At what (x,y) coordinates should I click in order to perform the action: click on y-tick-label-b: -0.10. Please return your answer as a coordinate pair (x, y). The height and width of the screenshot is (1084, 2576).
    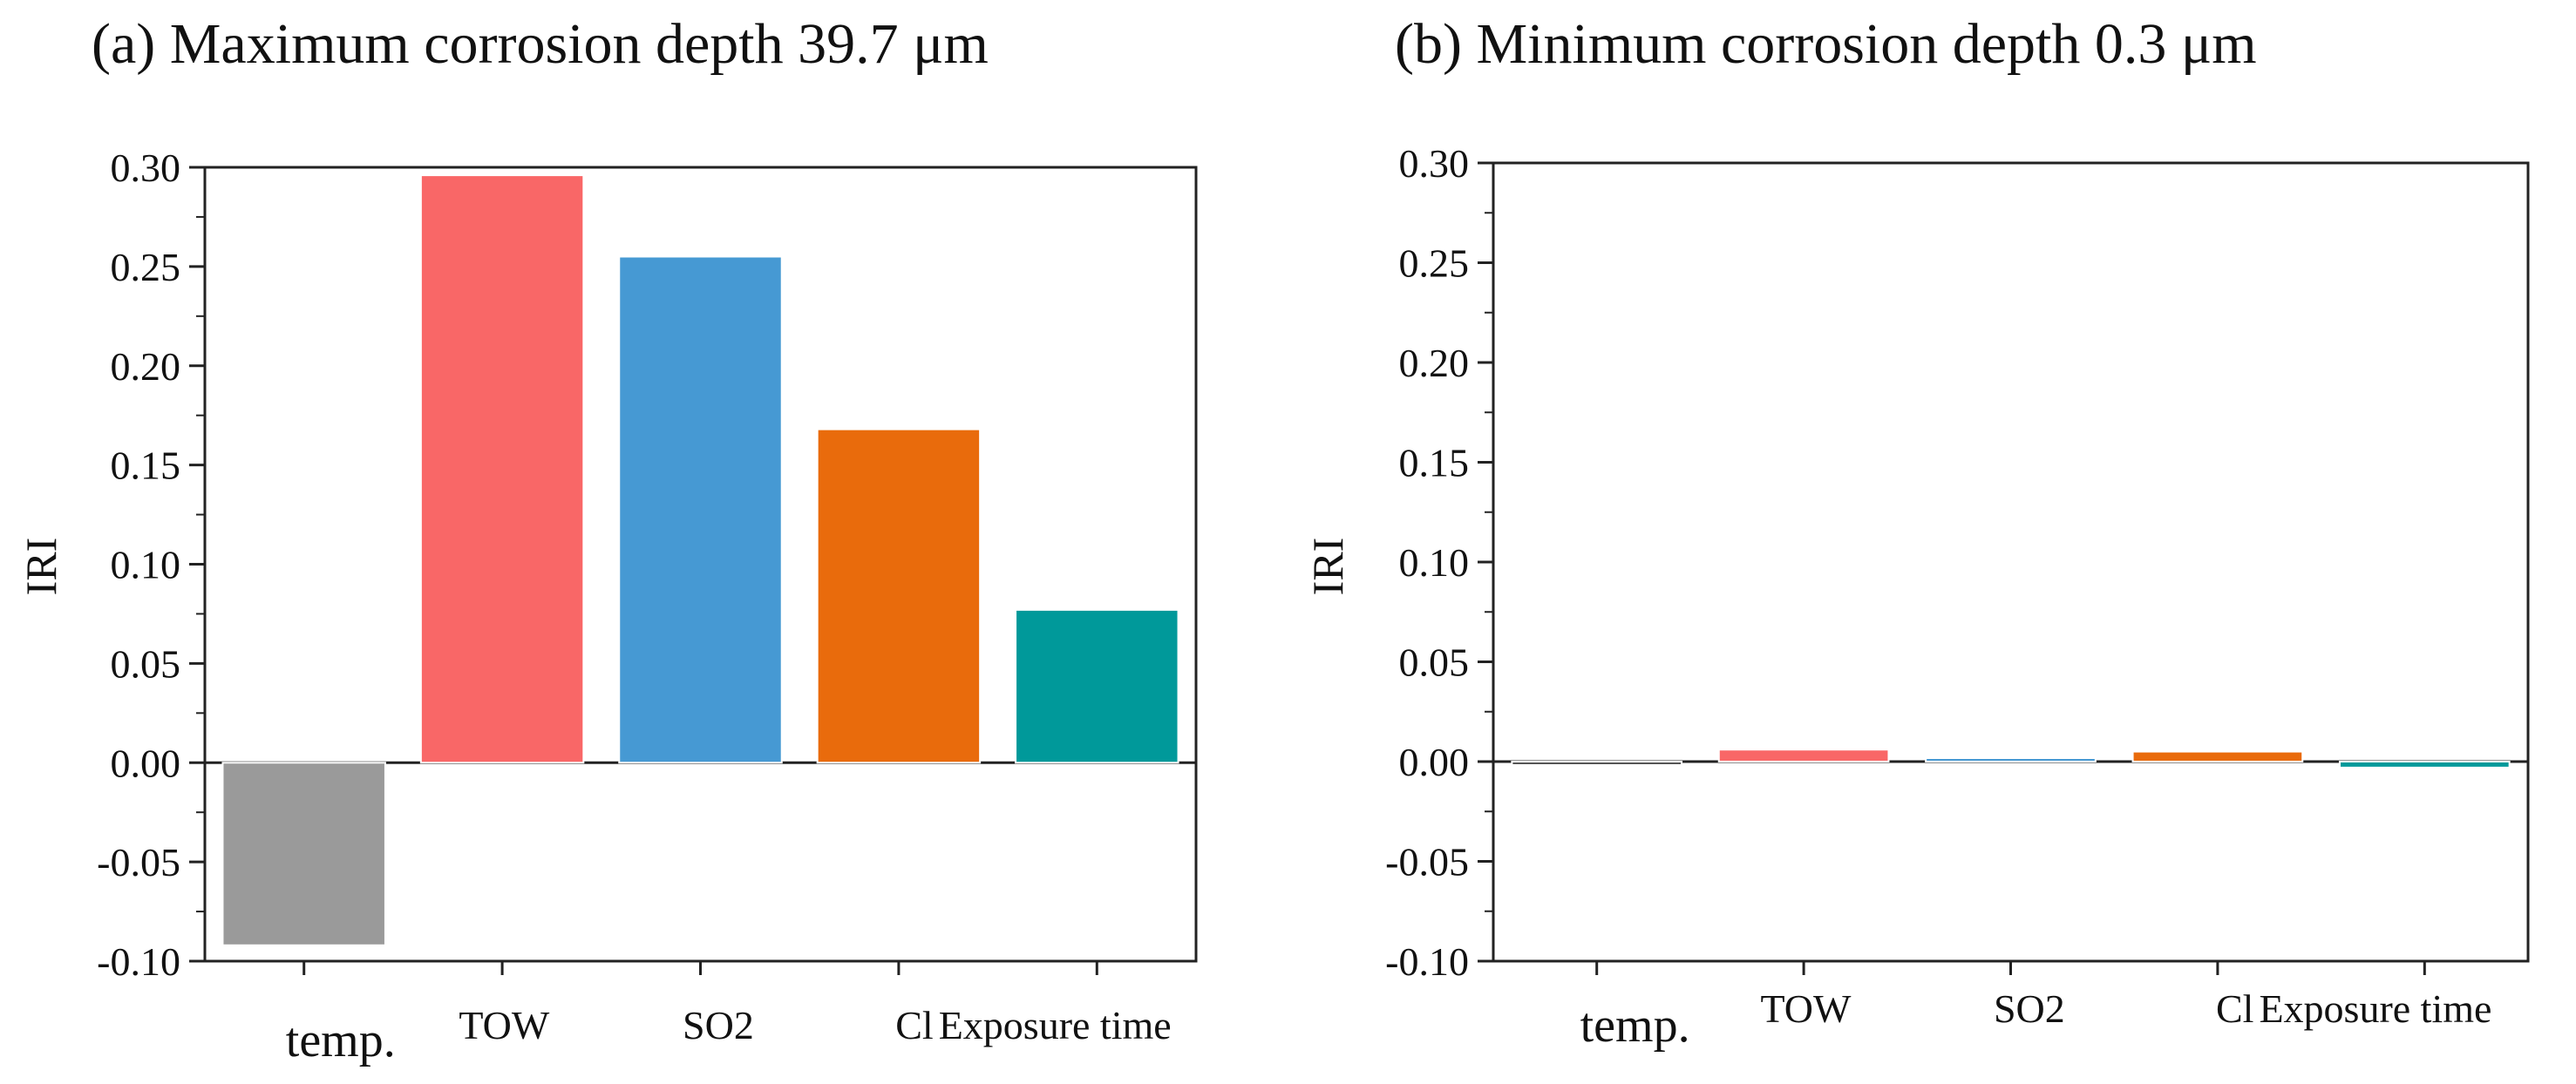
    Looking at the image, I should click on (1427, 961).